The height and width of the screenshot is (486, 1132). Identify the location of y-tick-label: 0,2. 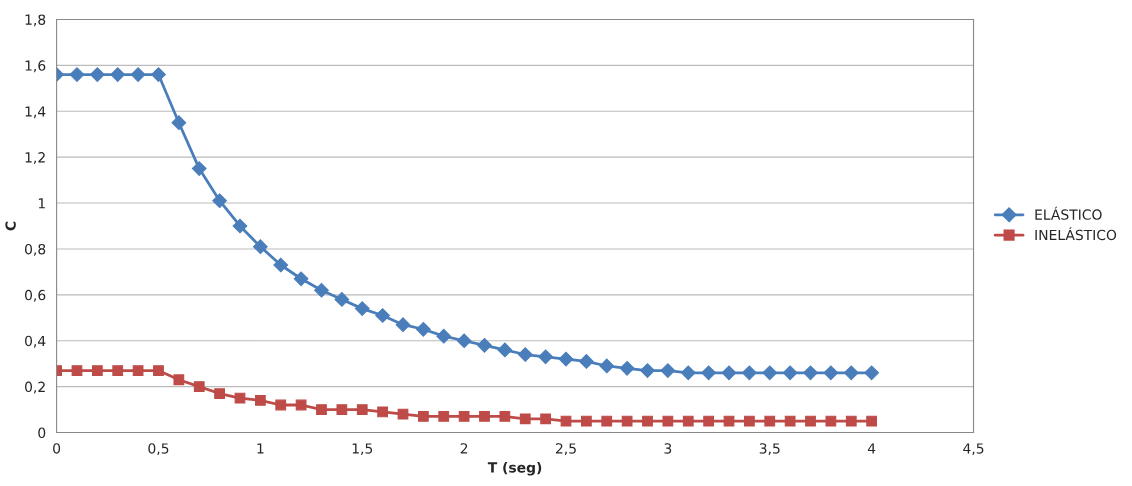
(35, 387).